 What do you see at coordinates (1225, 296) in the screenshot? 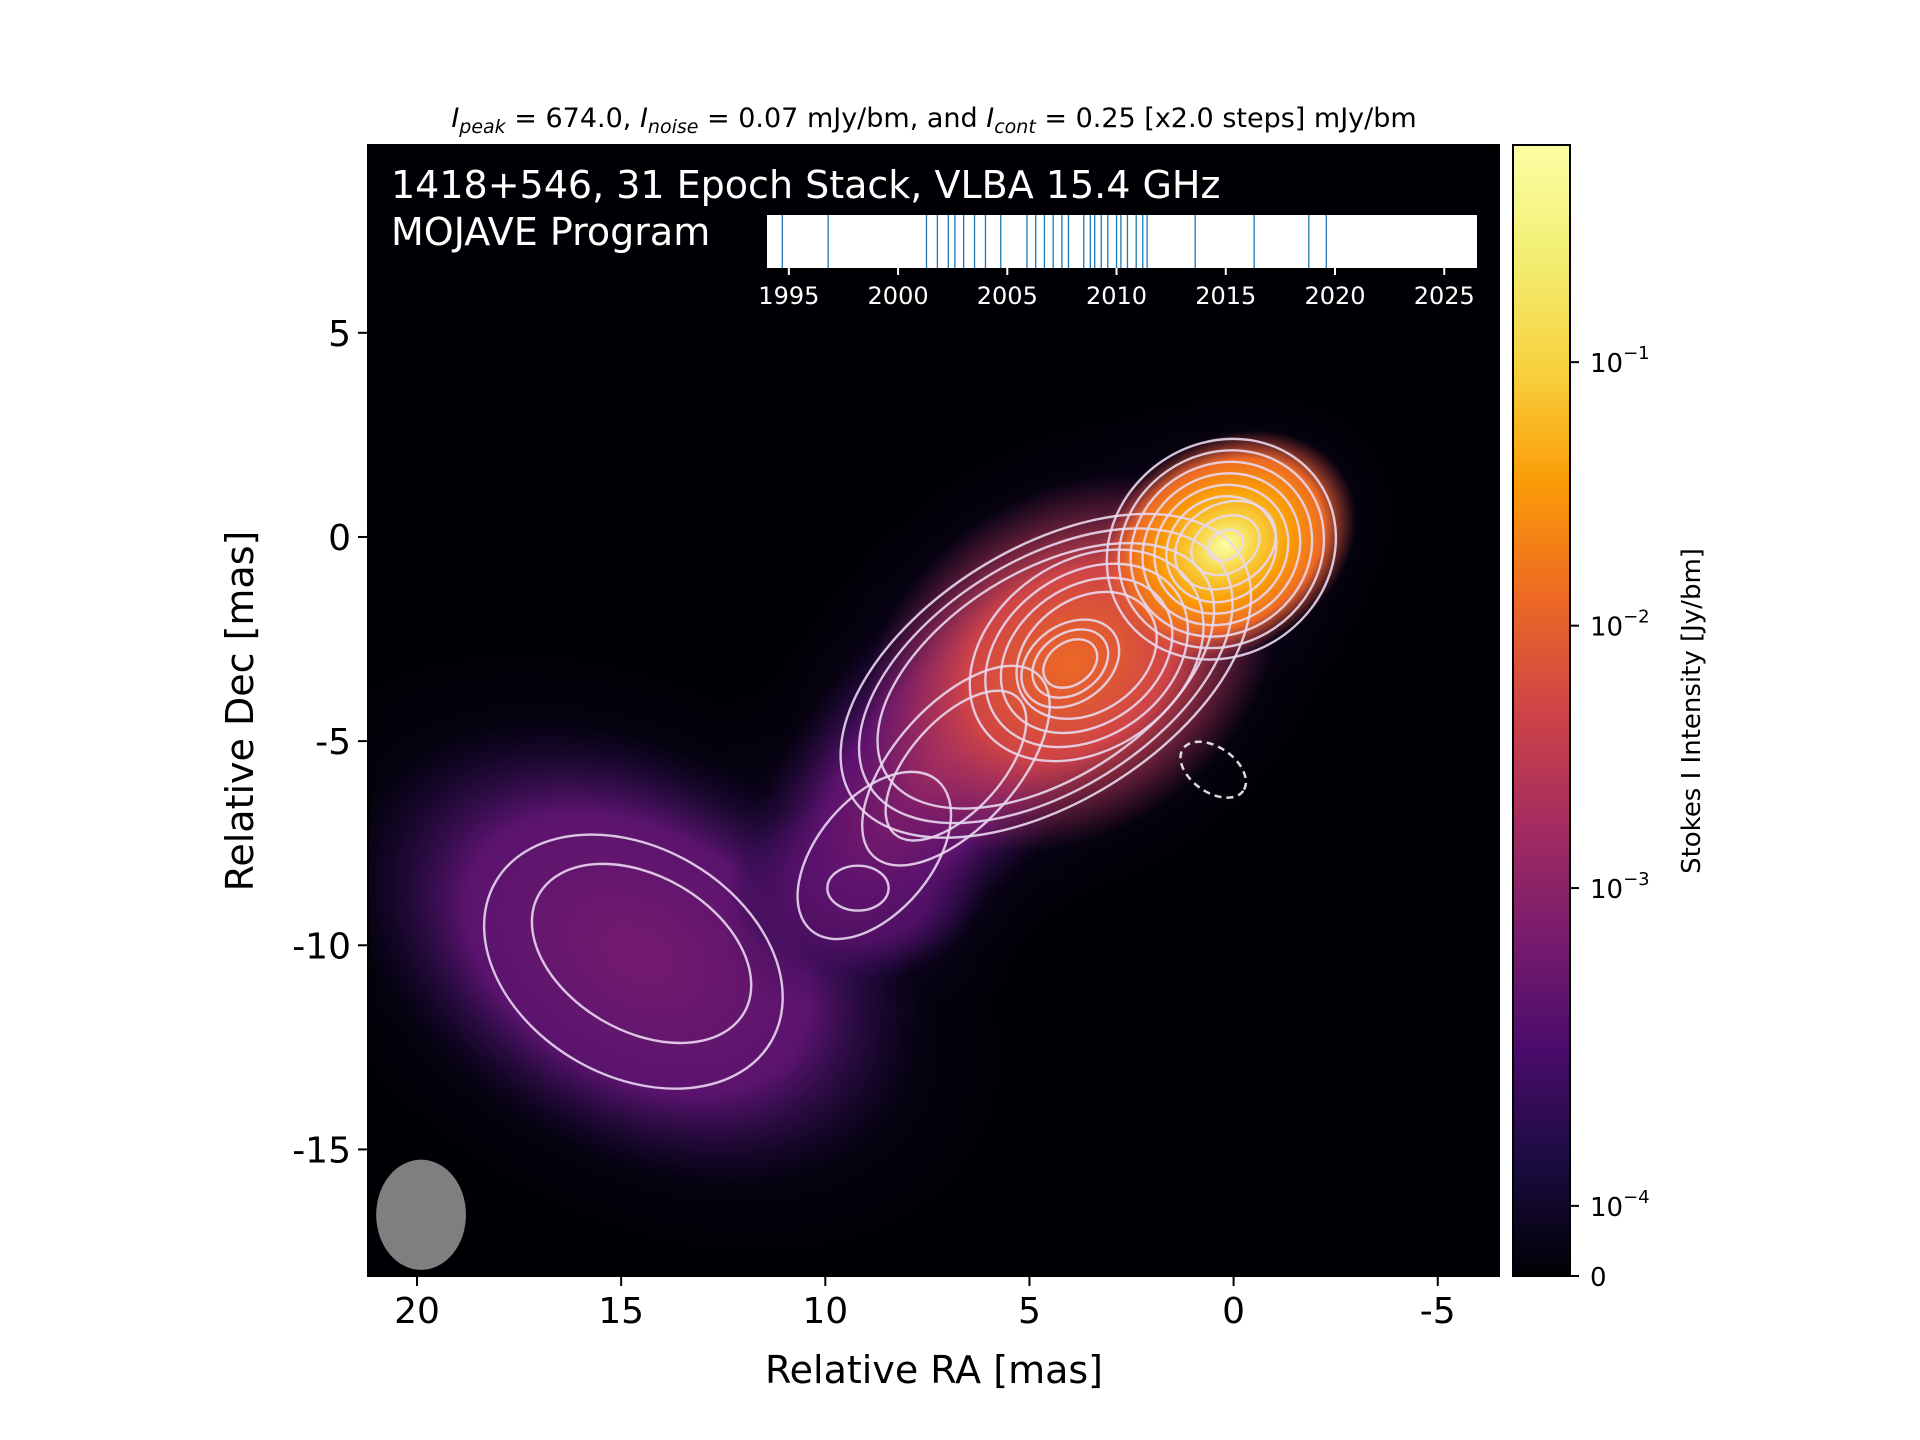
I see `timeline-tick-label: 2015` at bounding box center [1225, 296].